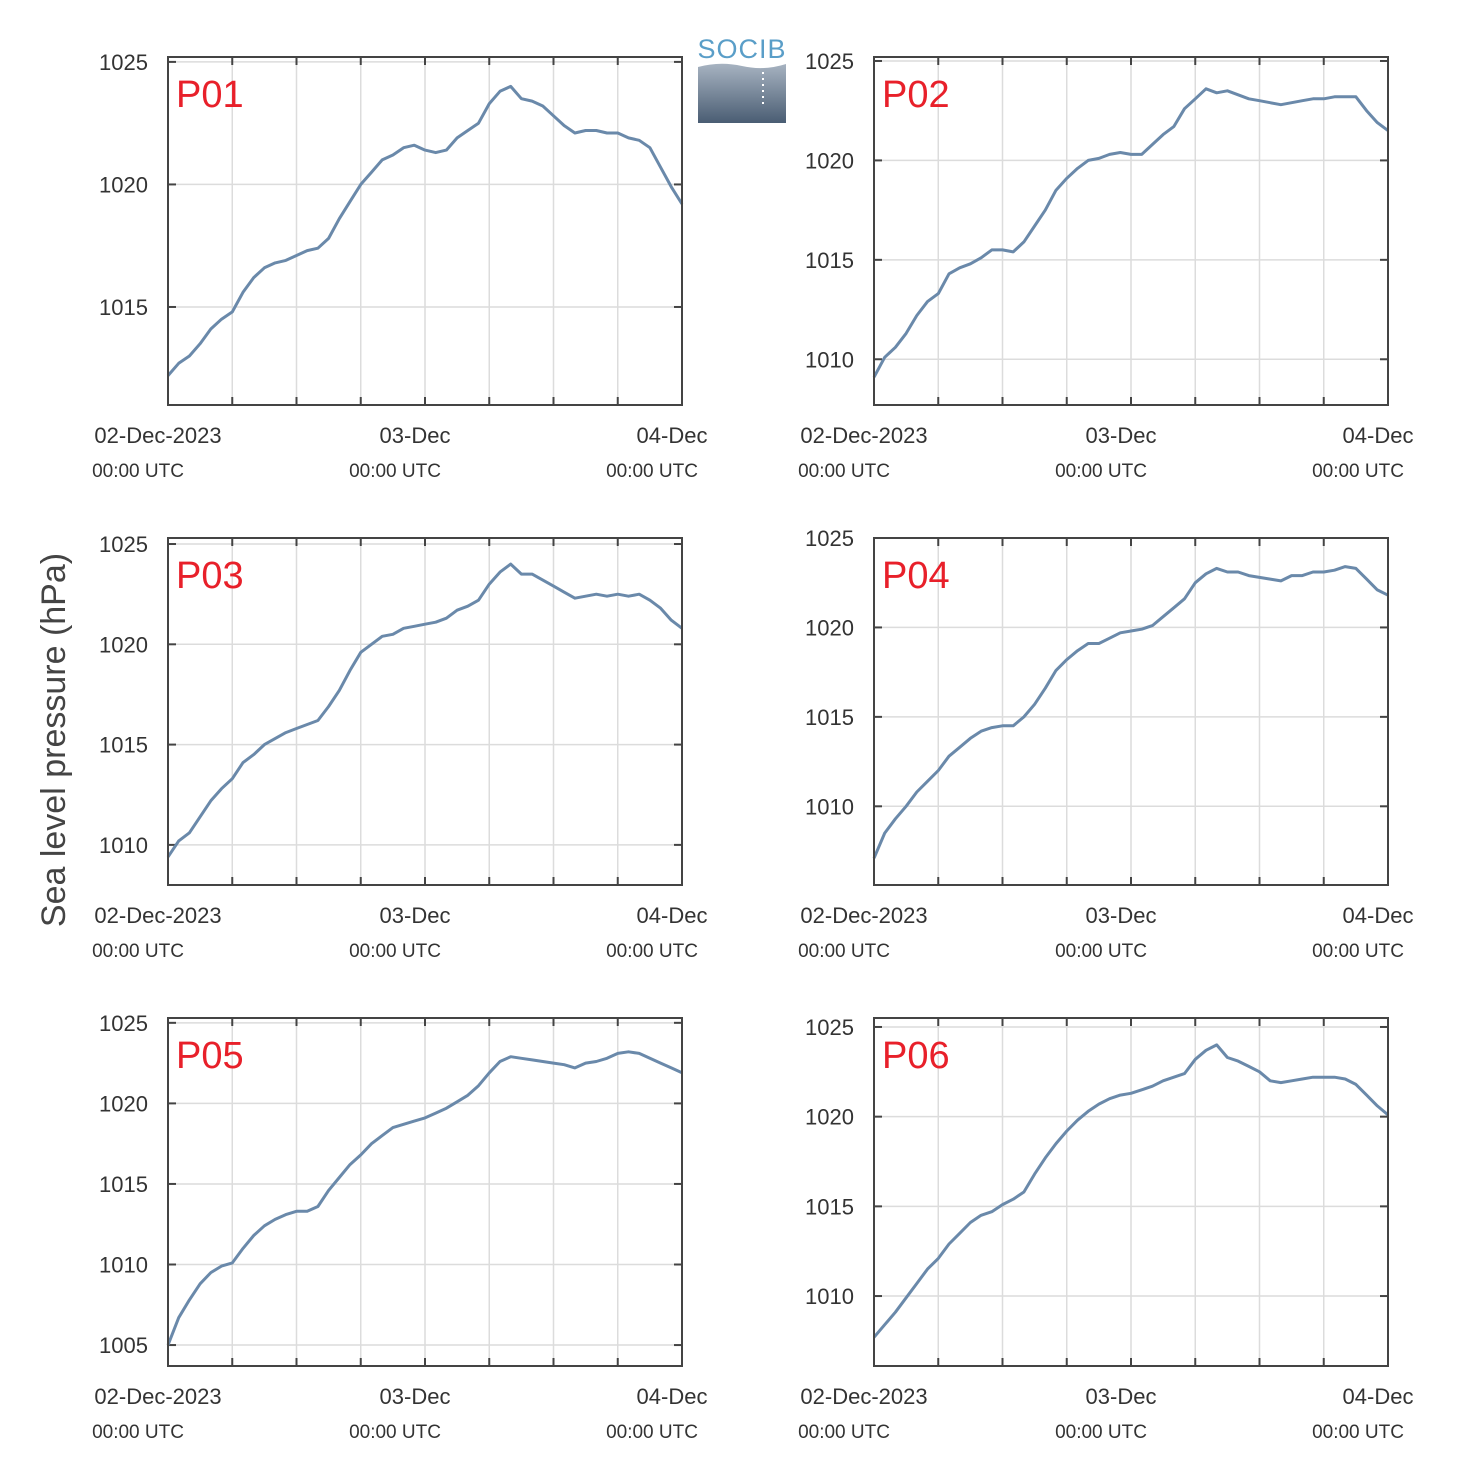  I want to click on panel-label: P02, so click(916, 95).